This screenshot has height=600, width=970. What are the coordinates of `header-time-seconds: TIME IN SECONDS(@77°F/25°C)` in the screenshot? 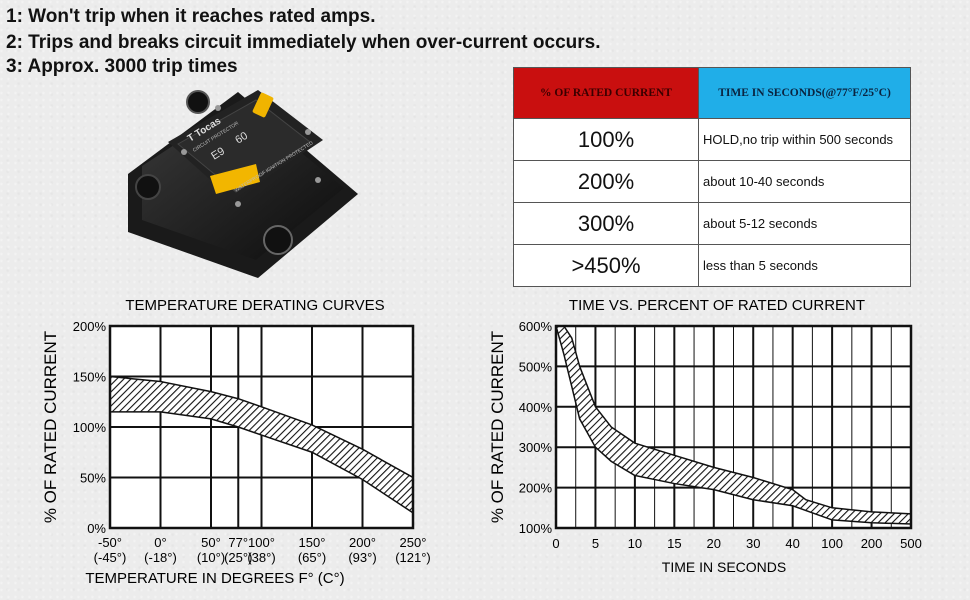 It's located at (804, 93).